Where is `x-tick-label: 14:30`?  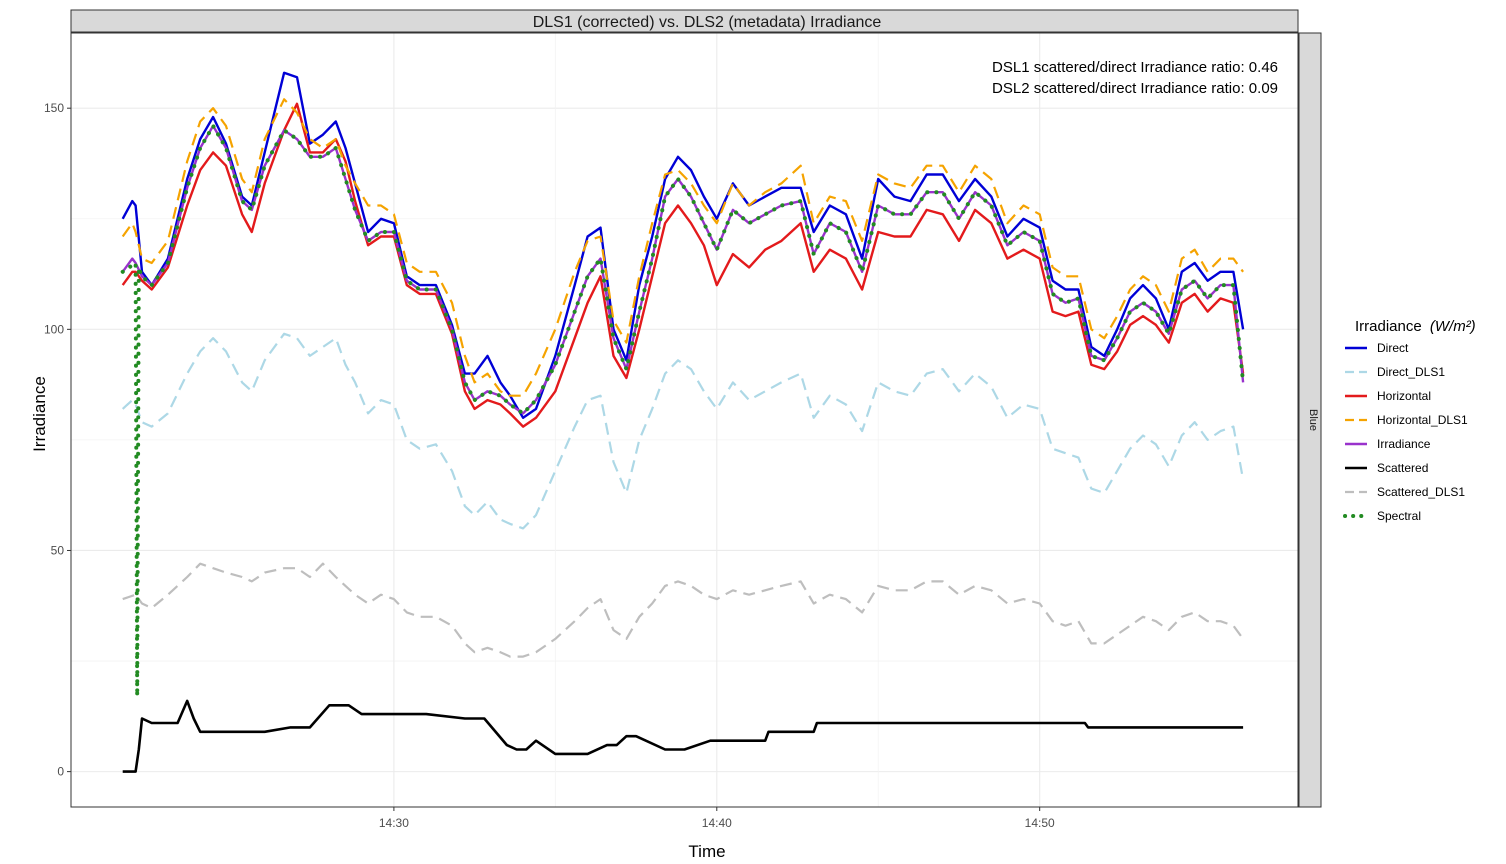
x-tick-label: 14:30 is located at coordinates (394, 823).